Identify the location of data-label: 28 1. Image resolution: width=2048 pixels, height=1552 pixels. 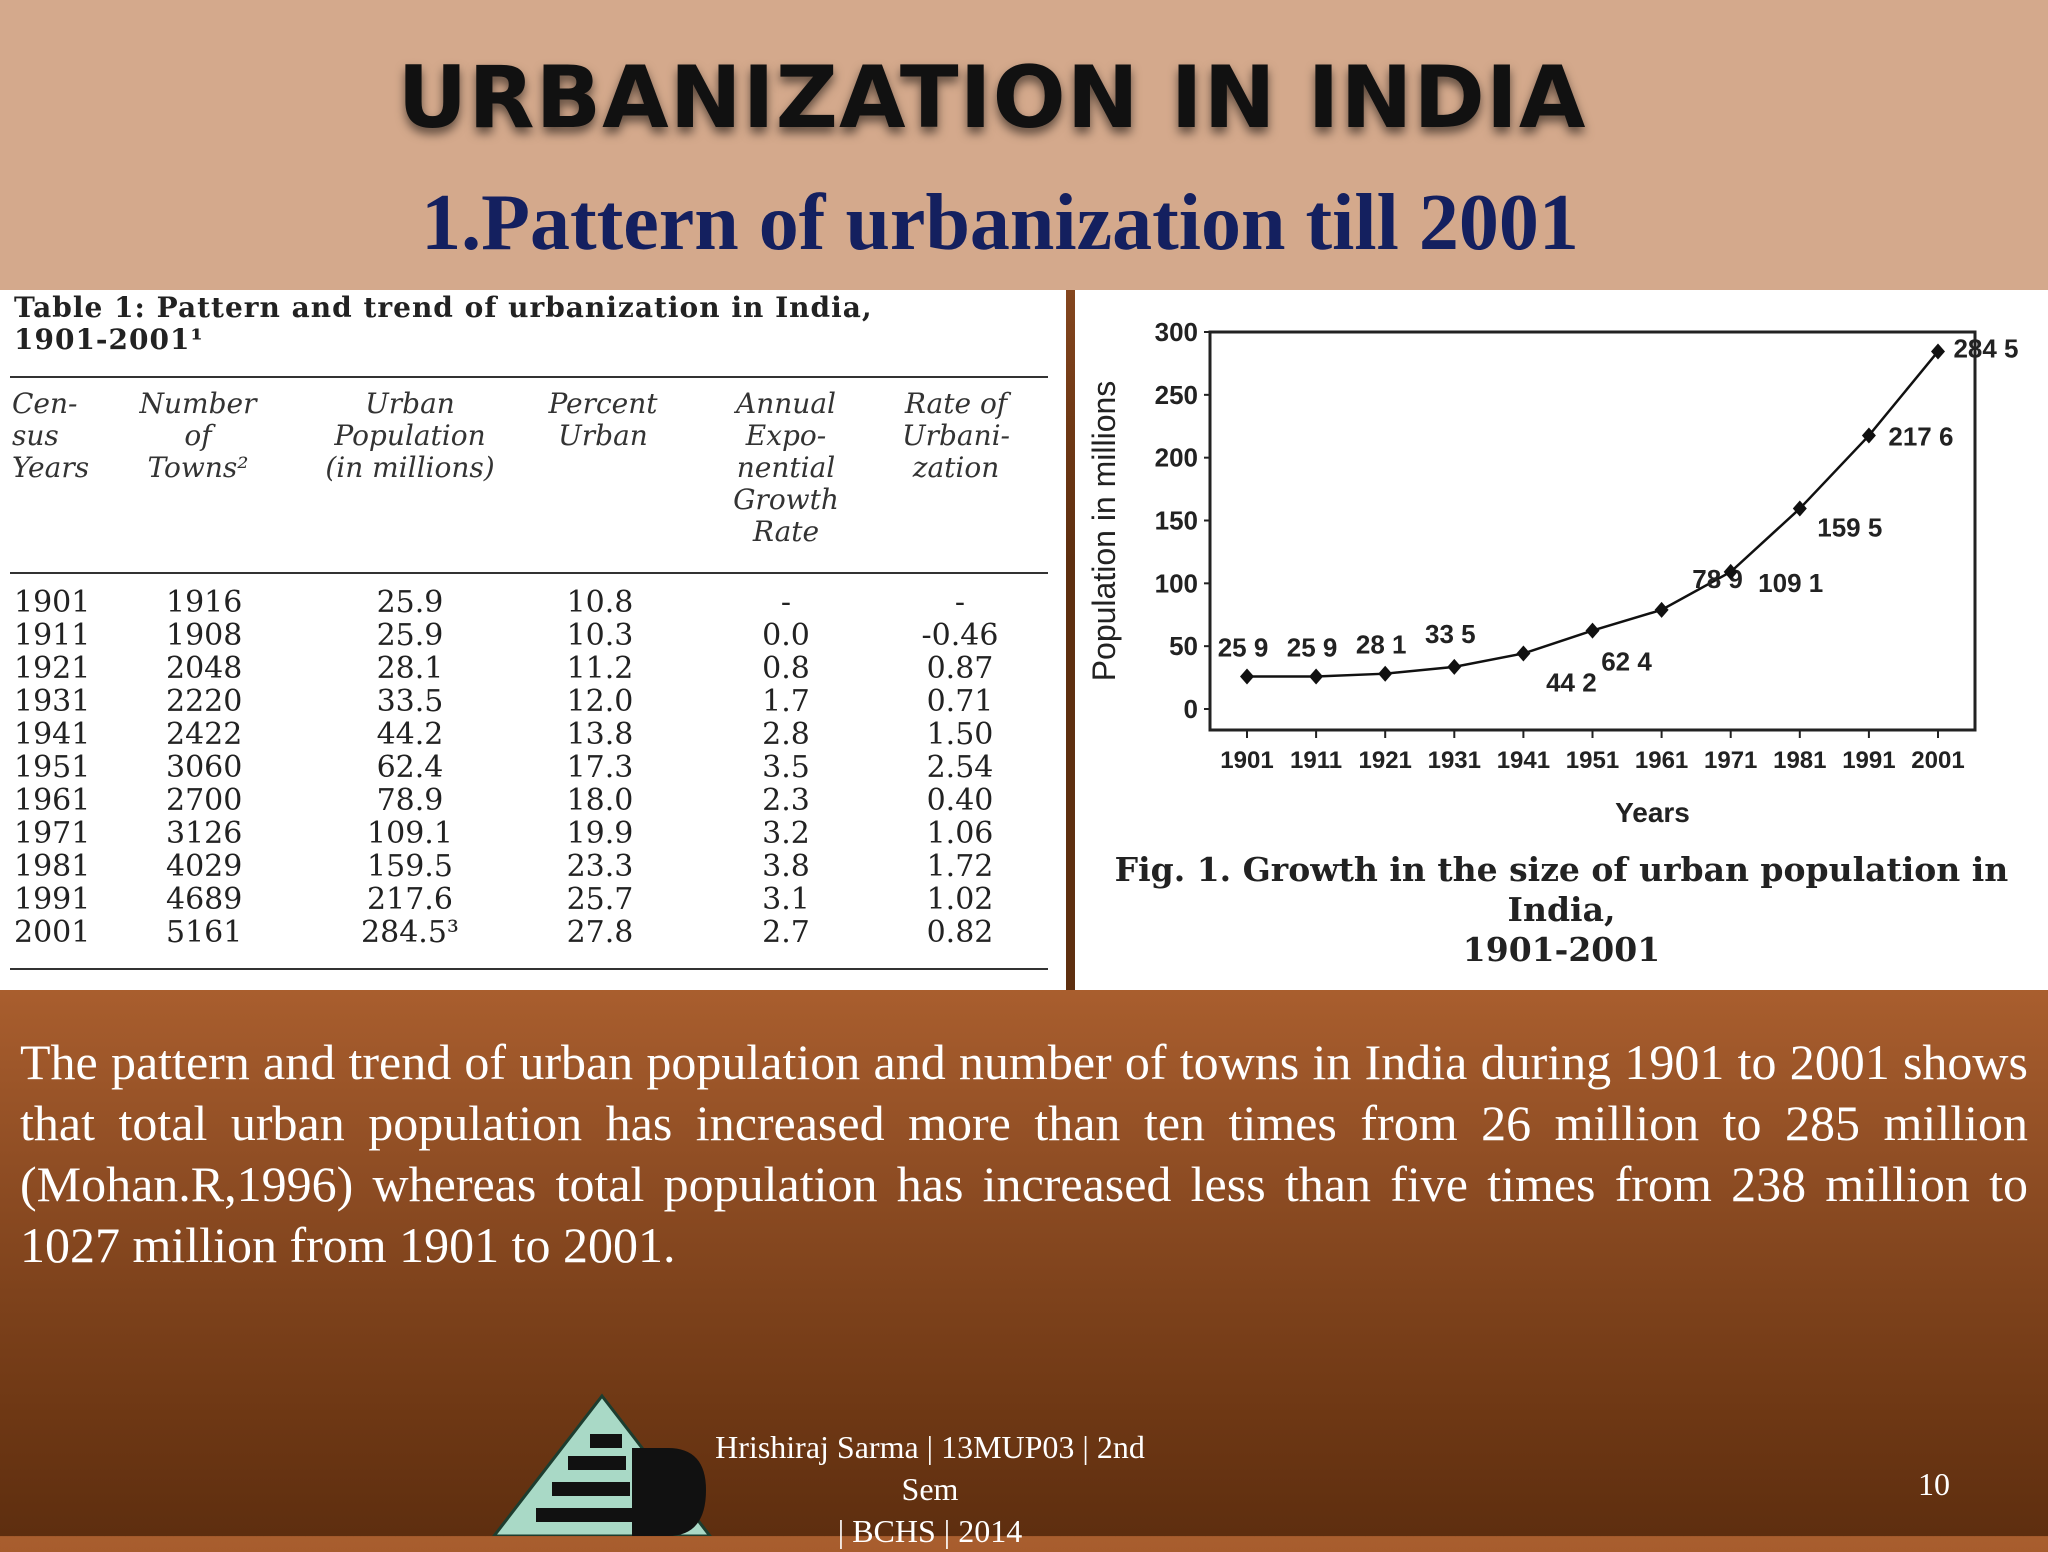
(1381, 645).